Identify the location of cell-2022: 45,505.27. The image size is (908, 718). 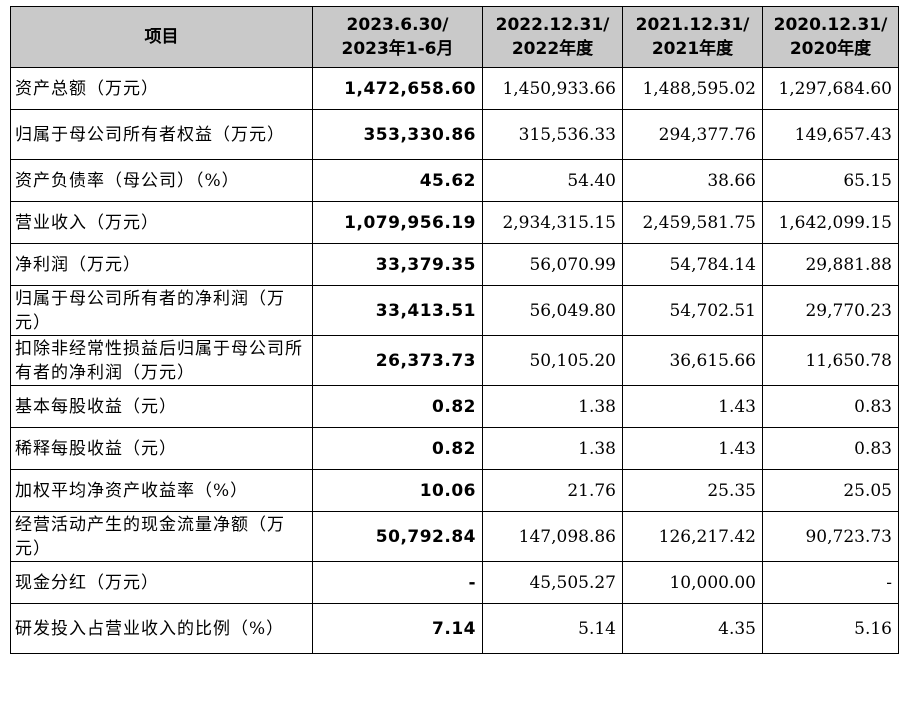
(552, 582).